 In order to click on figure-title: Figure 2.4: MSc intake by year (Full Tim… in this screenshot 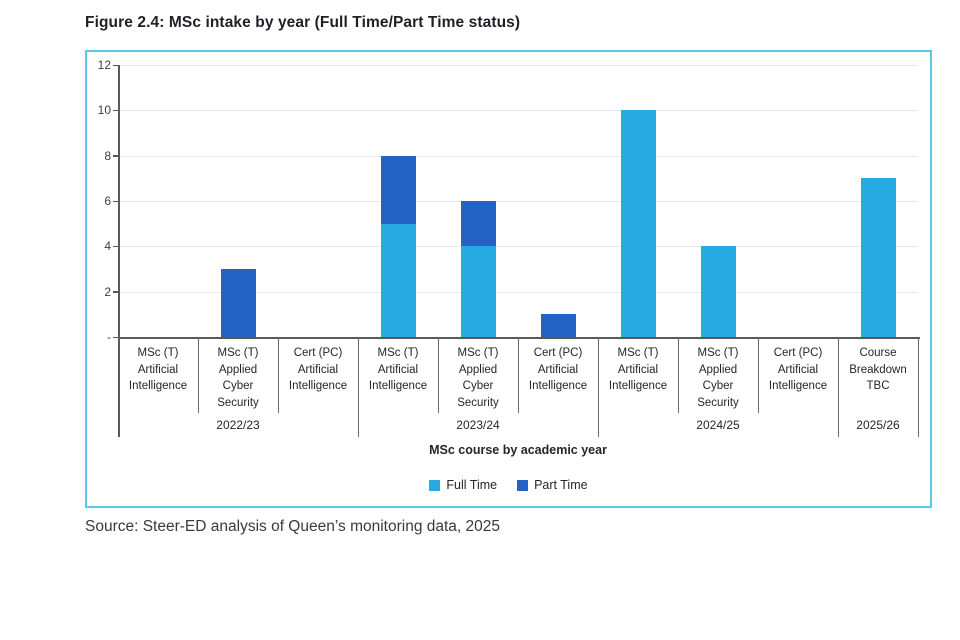, I will do `click(303, 22)`.